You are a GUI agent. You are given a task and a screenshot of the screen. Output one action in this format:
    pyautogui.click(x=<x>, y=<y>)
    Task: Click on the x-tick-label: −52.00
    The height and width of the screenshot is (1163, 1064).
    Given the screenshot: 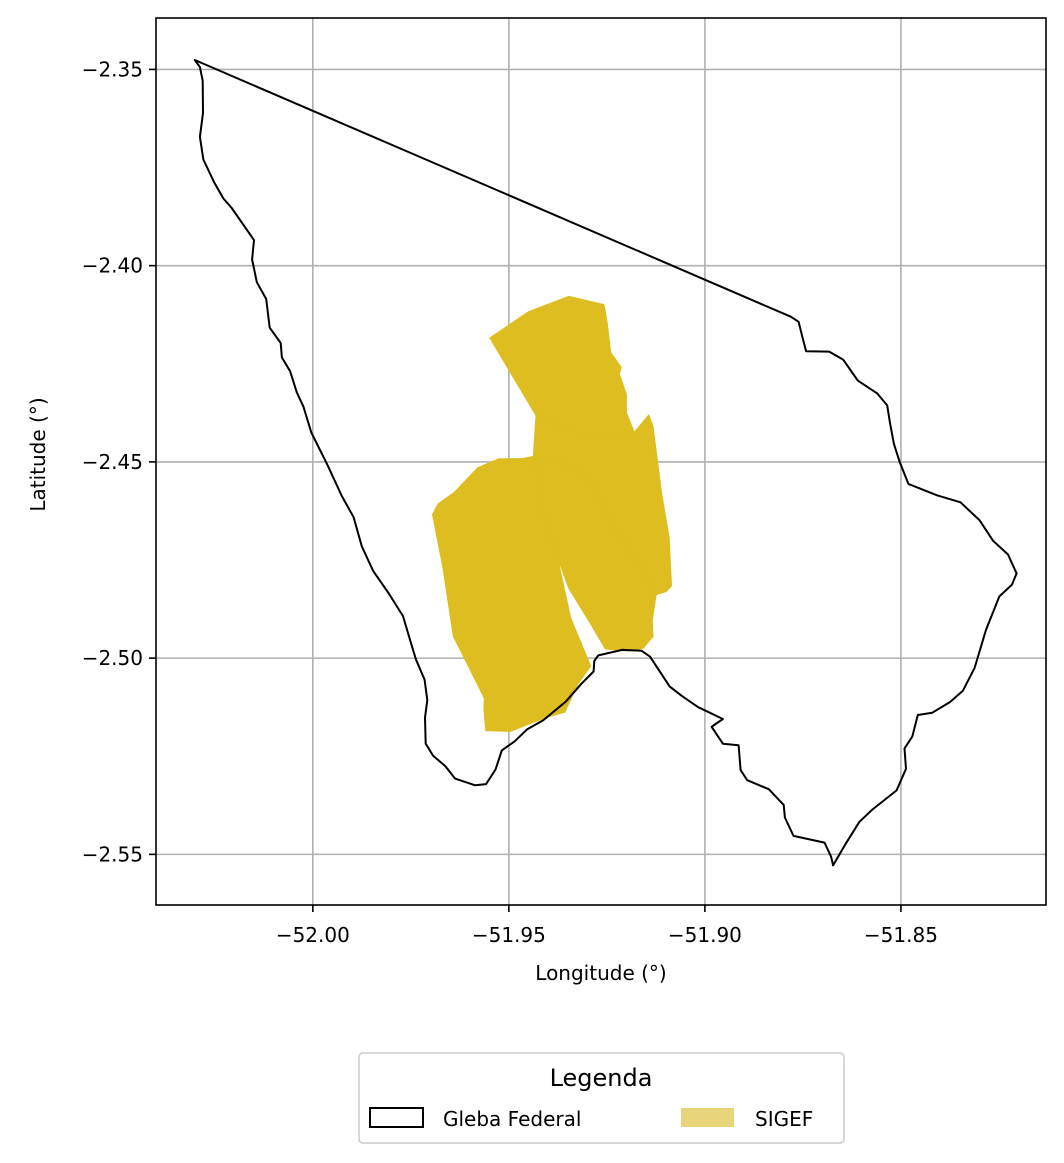 What is the action you would take?
    pyautogui.click(x=313, y=935)
    